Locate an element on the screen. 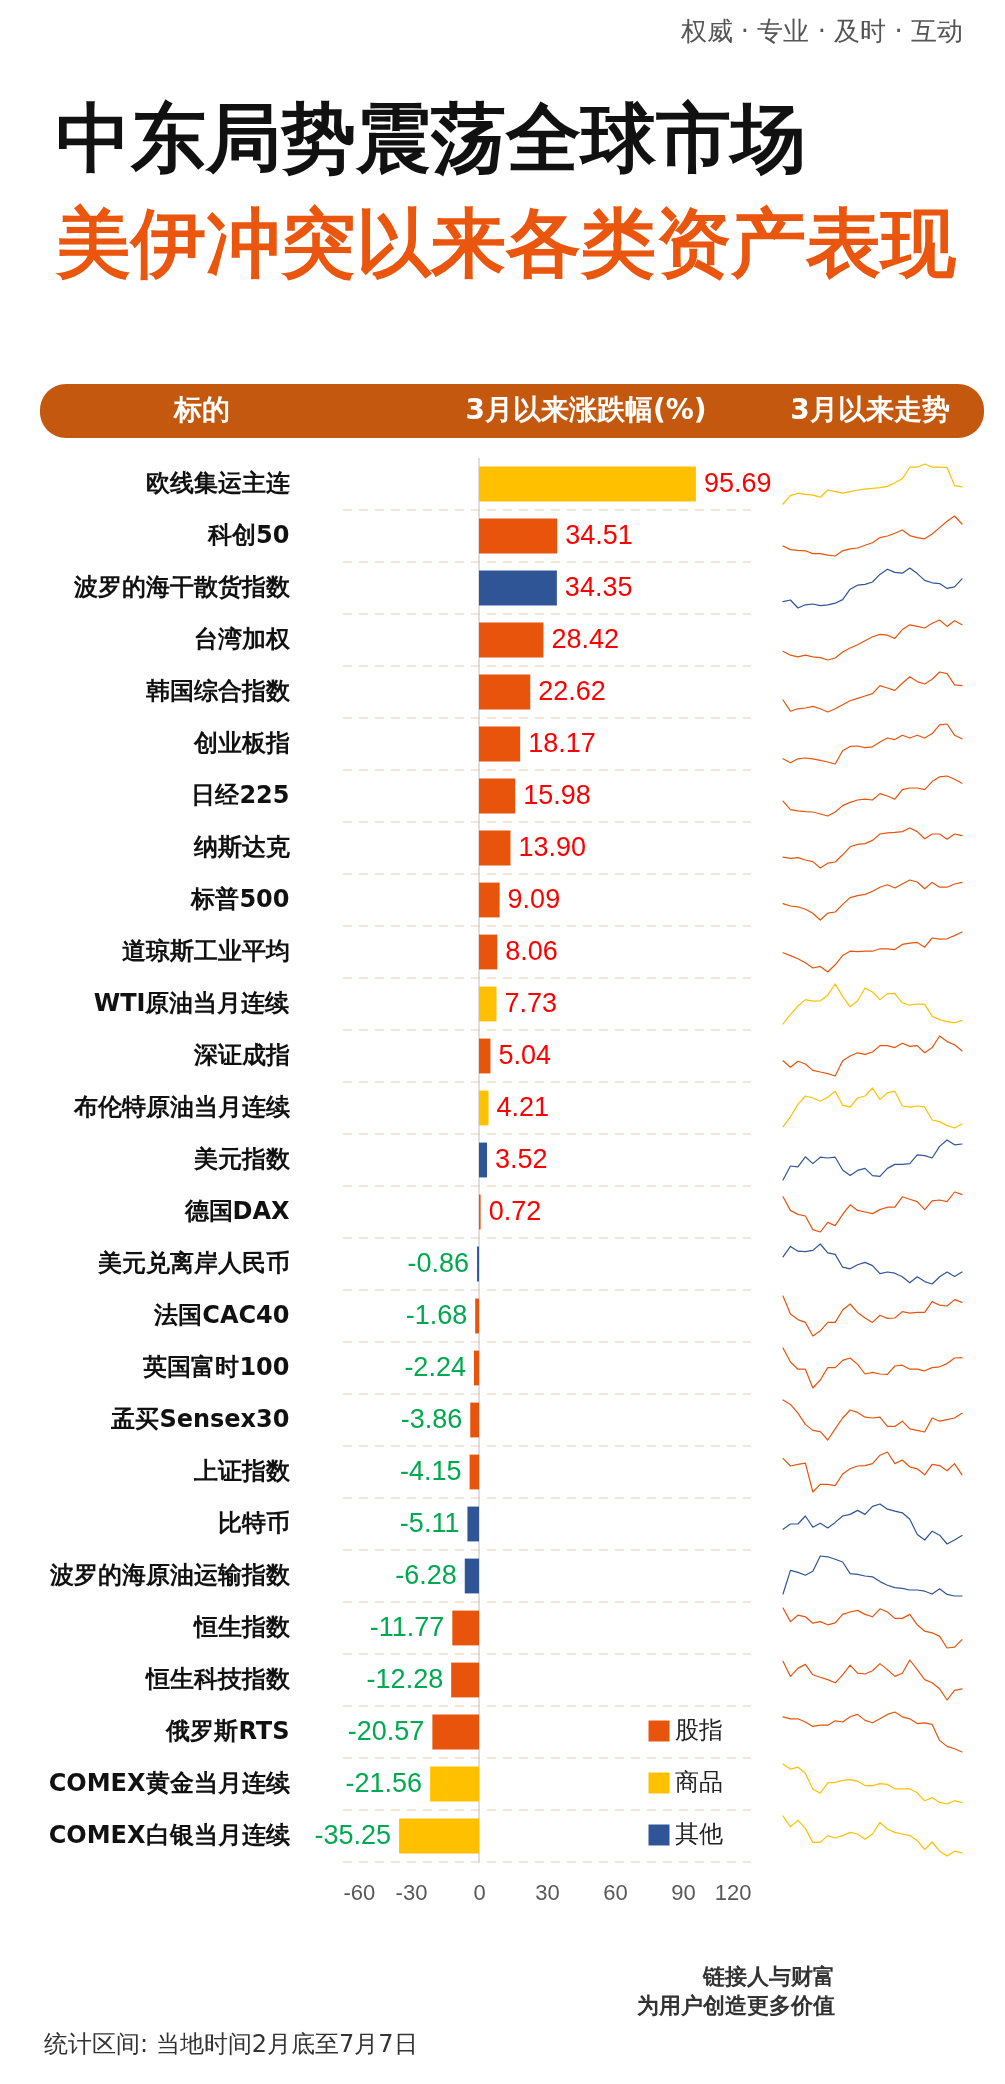 This screenshot has height=2084, width=1005. y-tick-label: 英国富时100 is located at coordinates (216, 1367).